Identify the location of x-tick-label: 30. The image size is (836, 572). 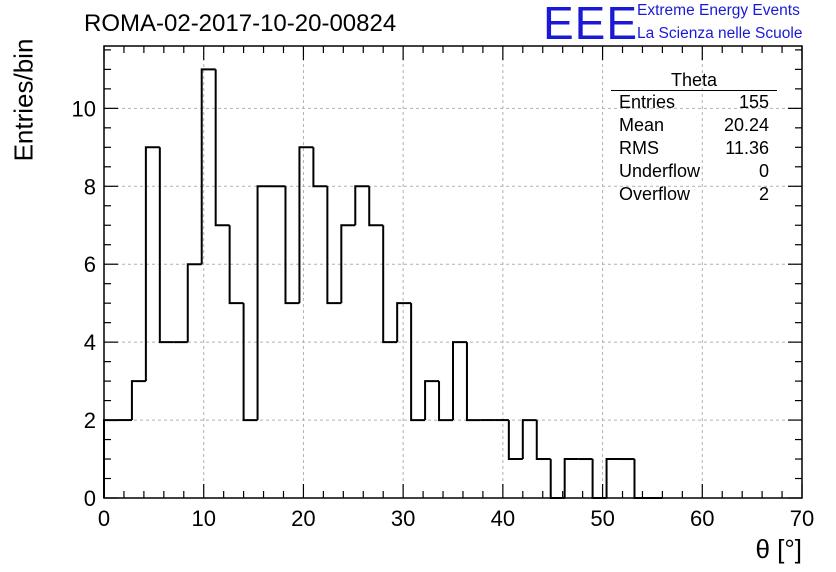
(403, 518).